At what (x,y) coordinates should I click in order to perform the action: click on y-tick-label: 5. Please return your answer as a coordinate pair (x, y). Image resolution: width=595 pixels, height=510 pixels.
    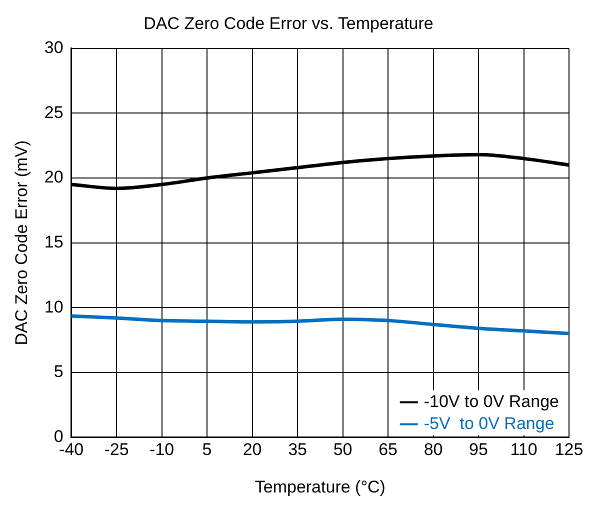
    Looking at the image, I should click on (59, 372).